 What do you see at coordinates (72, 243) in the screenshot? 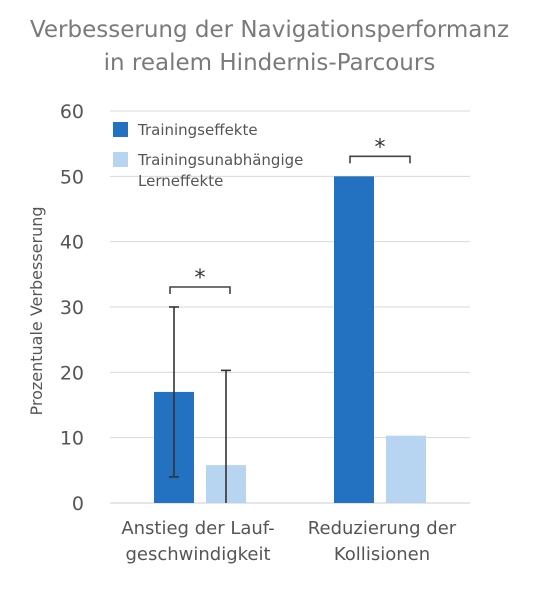
I see `y-tick-label-40: 40` at bounding box center [72, 243].